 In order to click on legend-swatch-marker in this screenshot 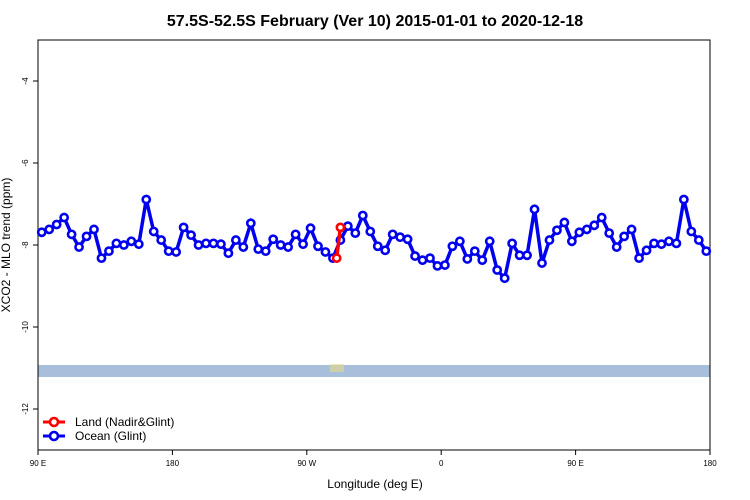, I will do `click(54, 436)`.